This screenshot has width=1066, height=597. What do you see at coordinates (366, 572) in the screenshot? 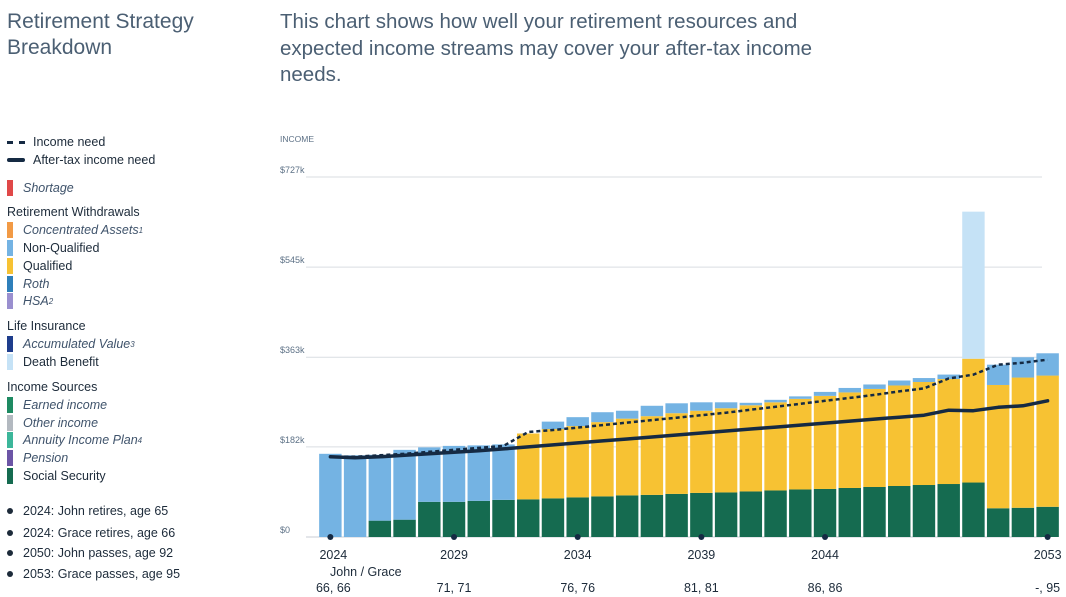
I see `age-header: John / Grace` at bounding box center [366, 572].